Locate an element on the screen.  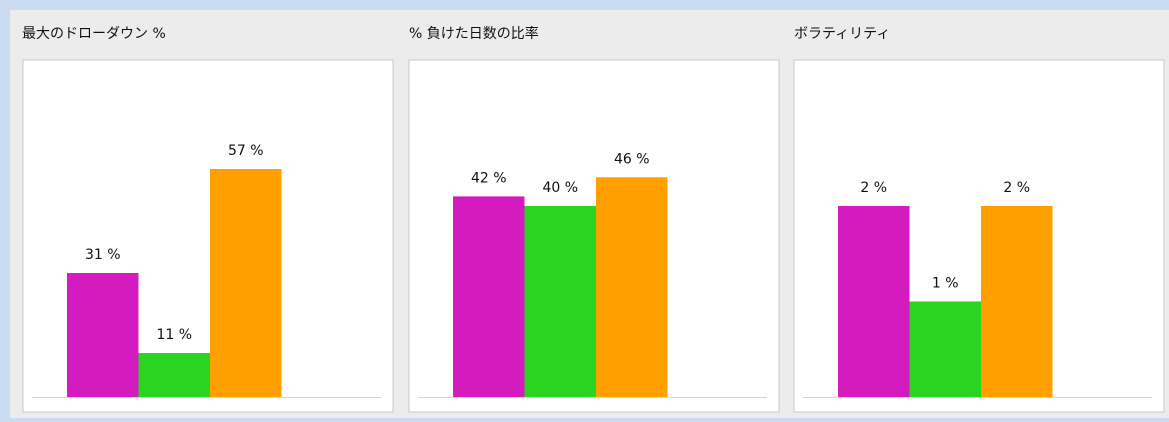
chart-title: 最大のドローダウン % is located at coordinates (94, 34).